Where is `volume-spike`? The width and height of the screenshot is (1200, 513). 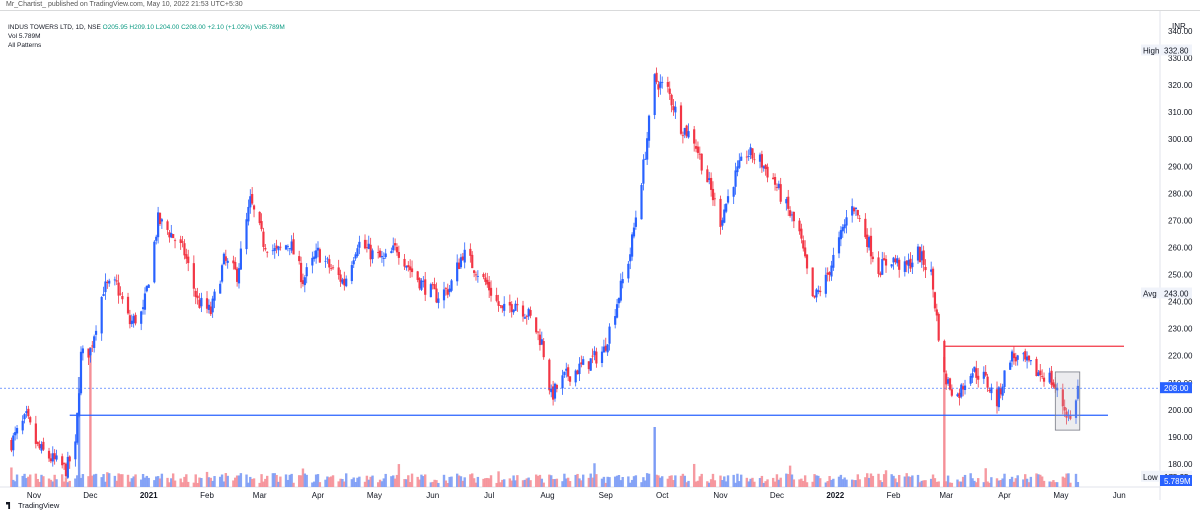 volume-spike is located at coordinates (654, 457).